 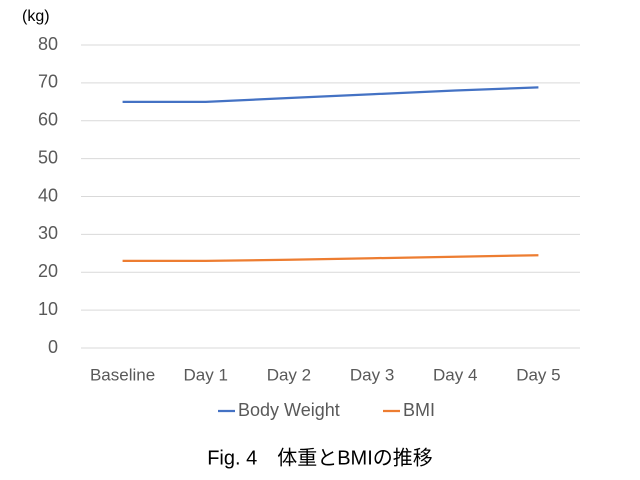 What do you see at coordinates (122, 374) in the screenshot?
I see `x-tick-label: Baseline` at bounding box center [122, 374].